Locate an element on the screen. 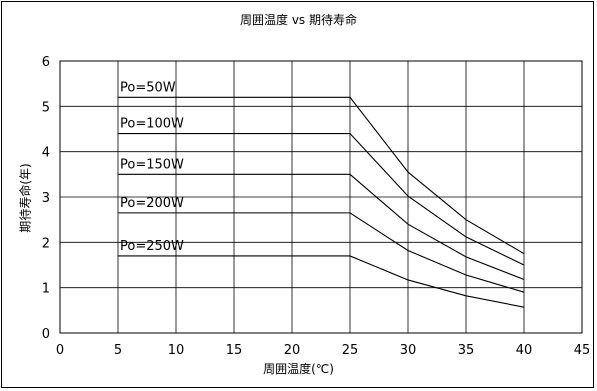 Image resolution: width=597 pixels, height=391 pixels. series-label: Po=50W is located at coordinates (148, 87).